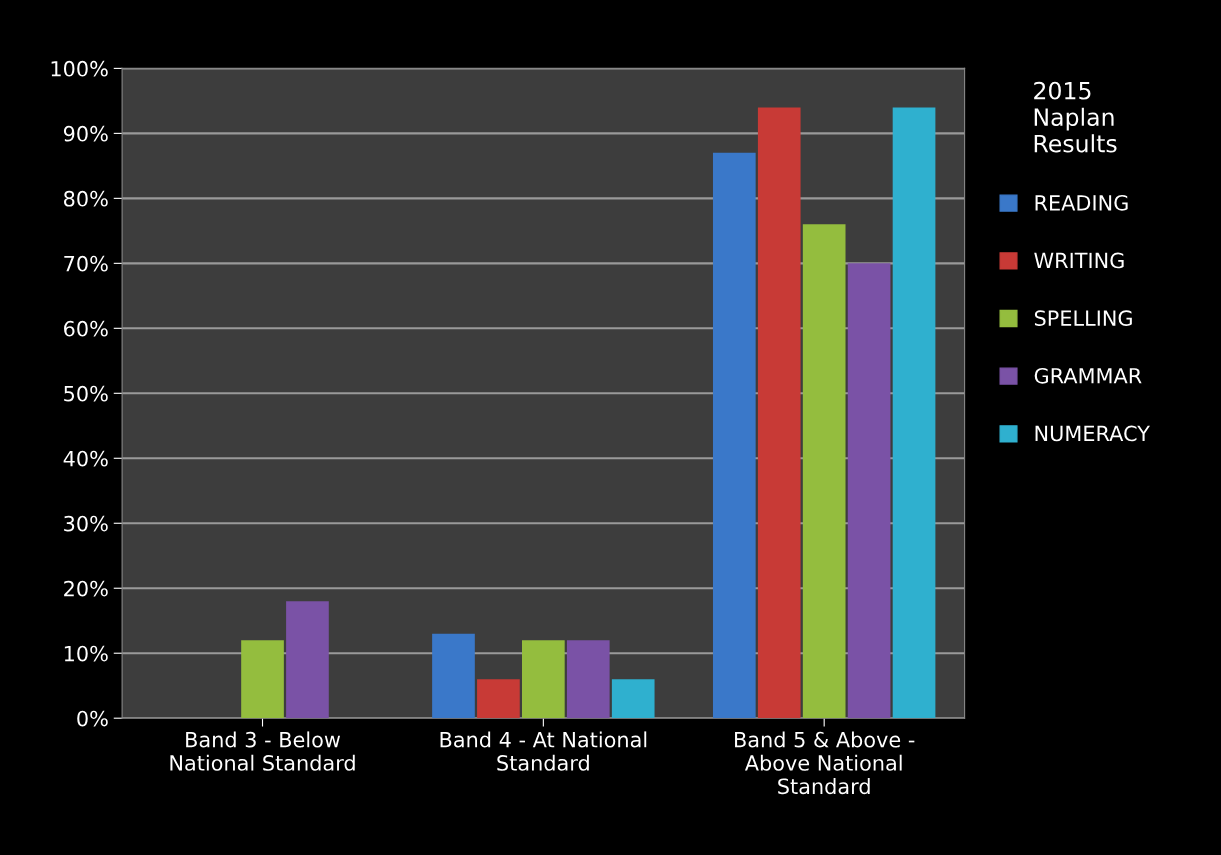  What do you see at coordinates (86, 393) in the screenshot?
I see `y-tick-label: 50%` at bounding box center [86, 393].